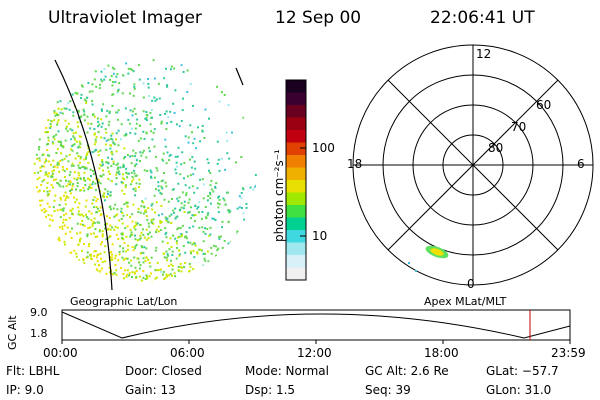  What do you see at coordinates (39, 312) in the screenshot?
I see `timeline-ytick-top: 9.0` at bounding box center [39, 312].